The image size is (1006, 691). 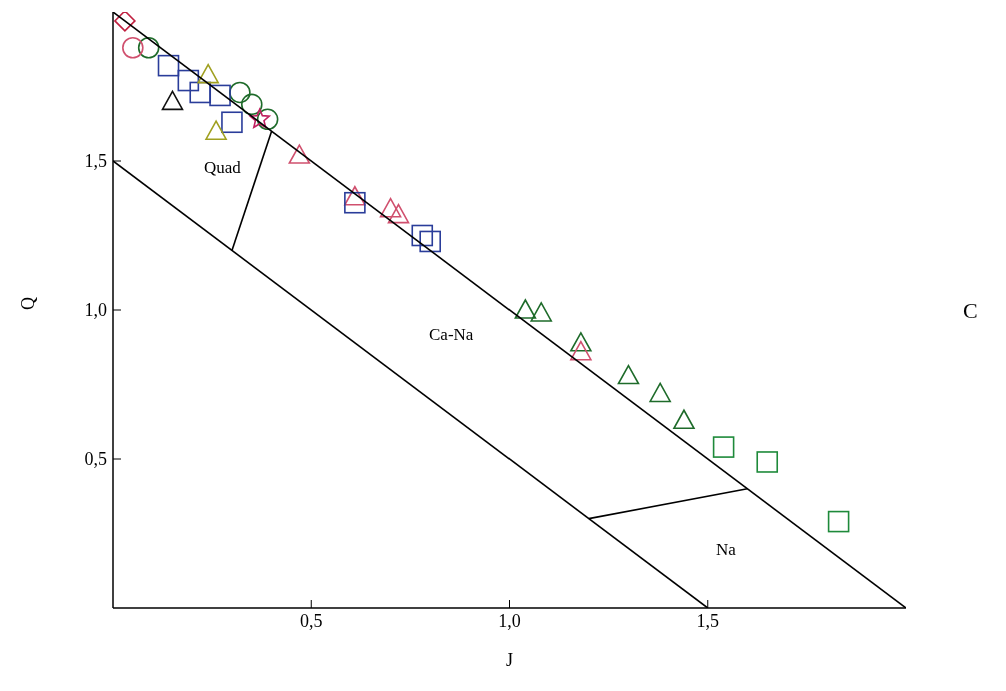 What do you see at coordinates (222, 168) in the screenshot?
I see `annotation: Quad` at bounding box center [222, 168].